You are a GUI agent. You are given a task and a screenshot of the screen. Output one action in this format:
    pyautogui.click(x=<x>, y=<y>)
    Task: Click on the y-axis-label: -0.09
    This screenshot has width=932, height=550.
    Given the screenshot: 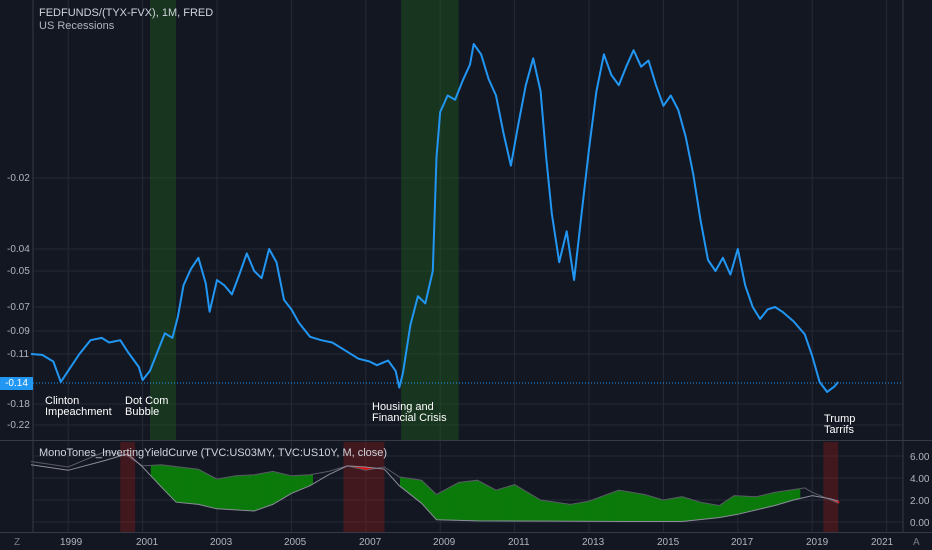 What is the action you would take?
    pyautogui.click(x=18, y=331)
    